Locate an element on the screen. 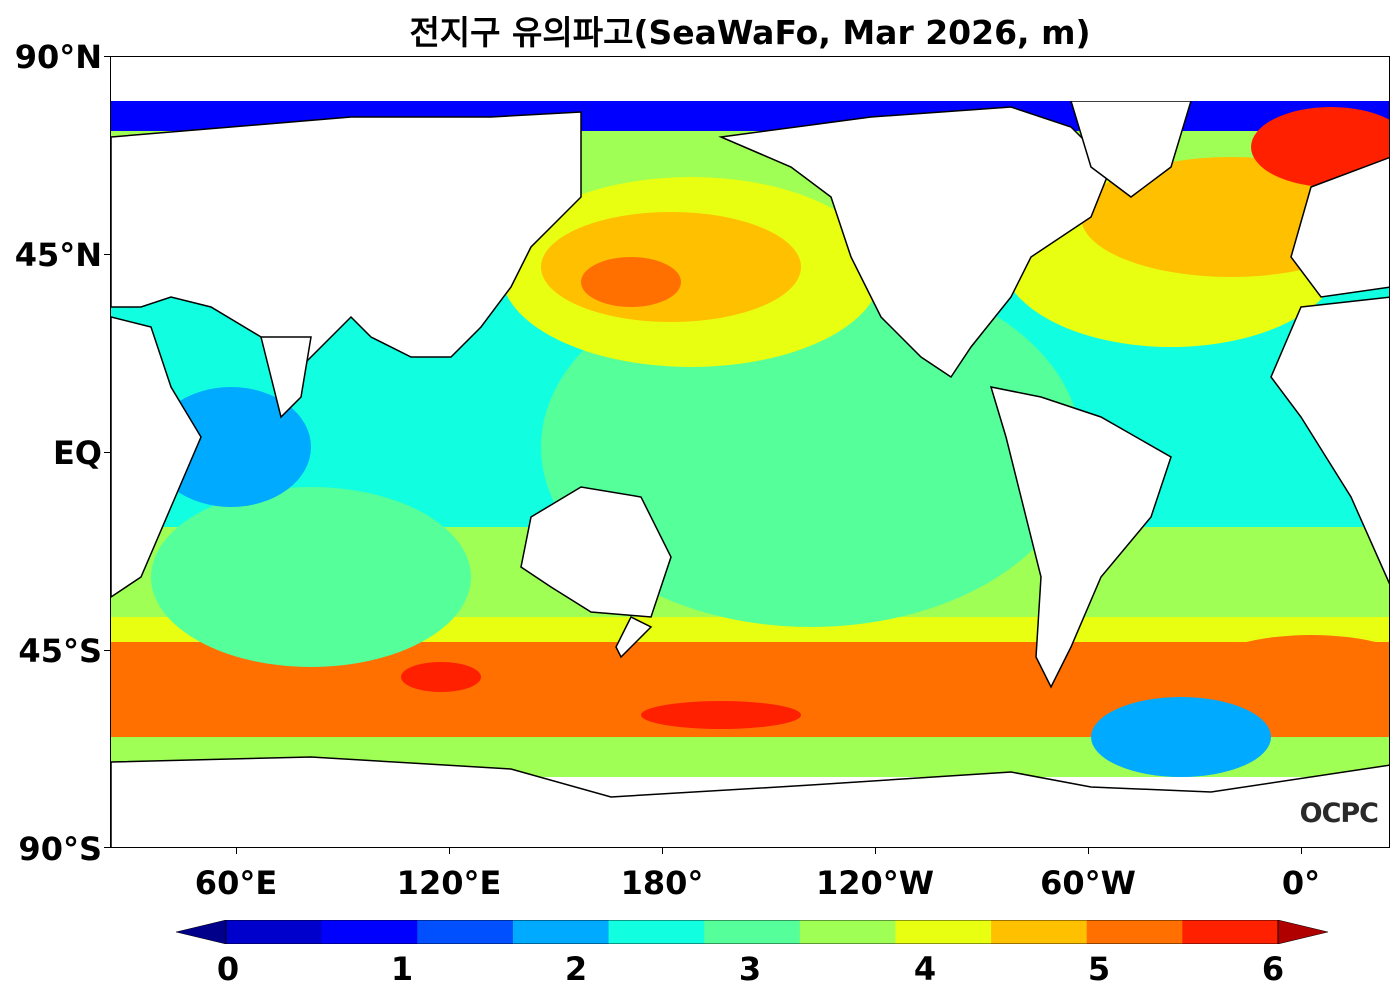 This screenshot has height=1003, width=1400. south-atlantic-blue is located at coordinates (1181, 737).